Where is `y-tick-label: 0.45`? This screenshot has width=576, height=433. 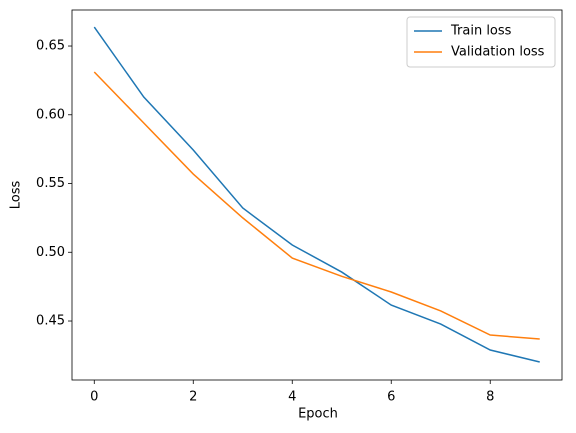
y-tick-label: 0.45 is located at coordinates (50, 321).